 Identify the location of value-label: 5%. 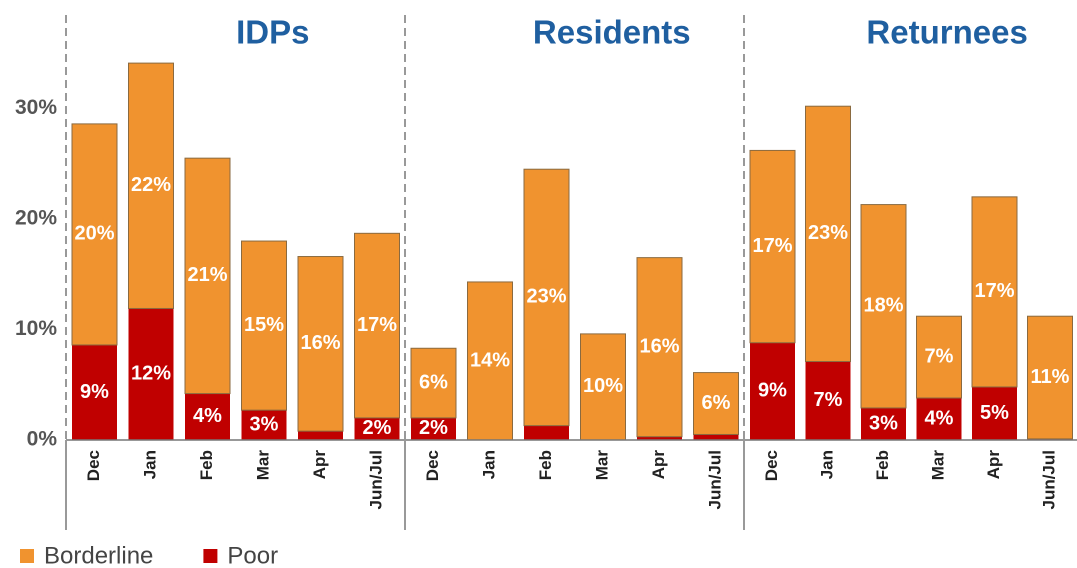
(994, 413).